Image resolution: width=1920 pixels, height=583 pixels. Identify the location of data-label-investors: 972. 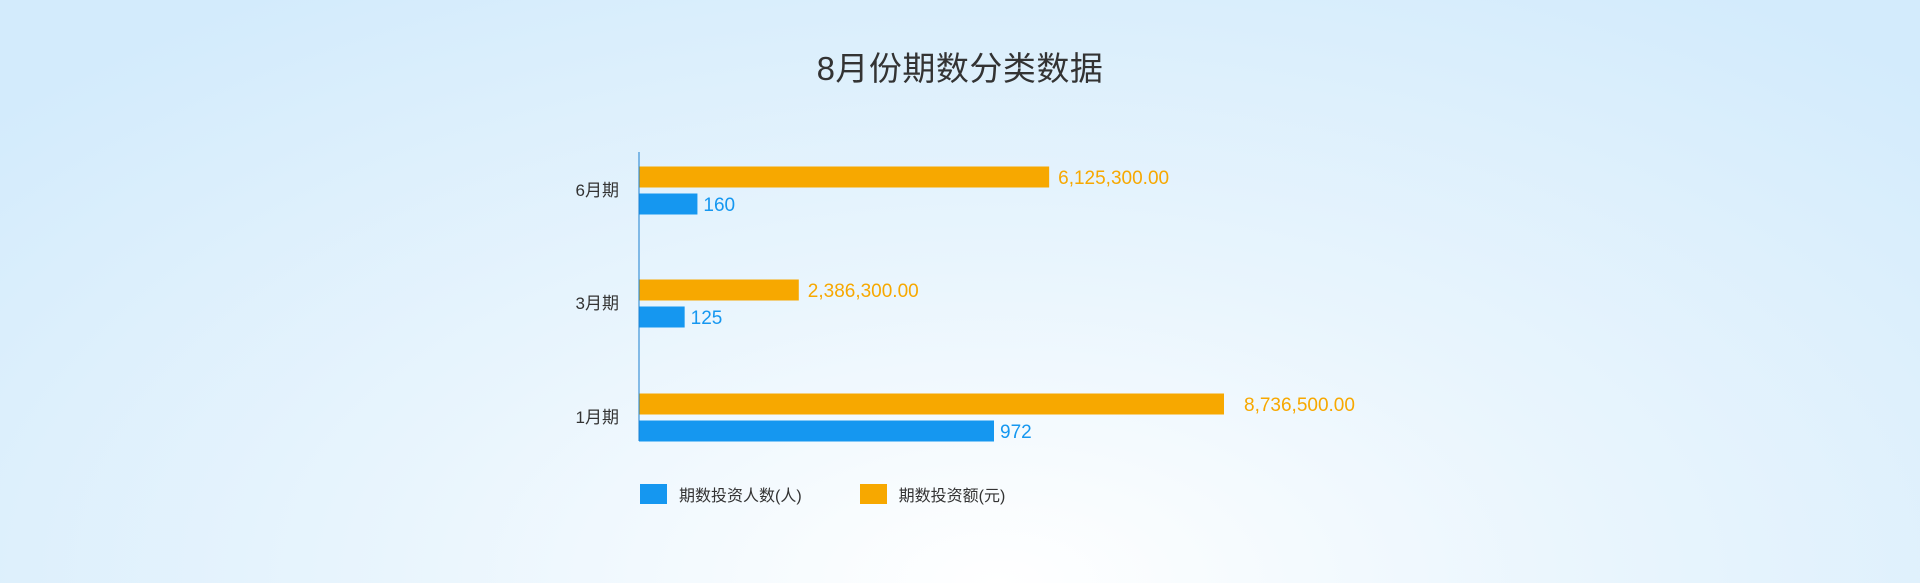
(1016, 432).